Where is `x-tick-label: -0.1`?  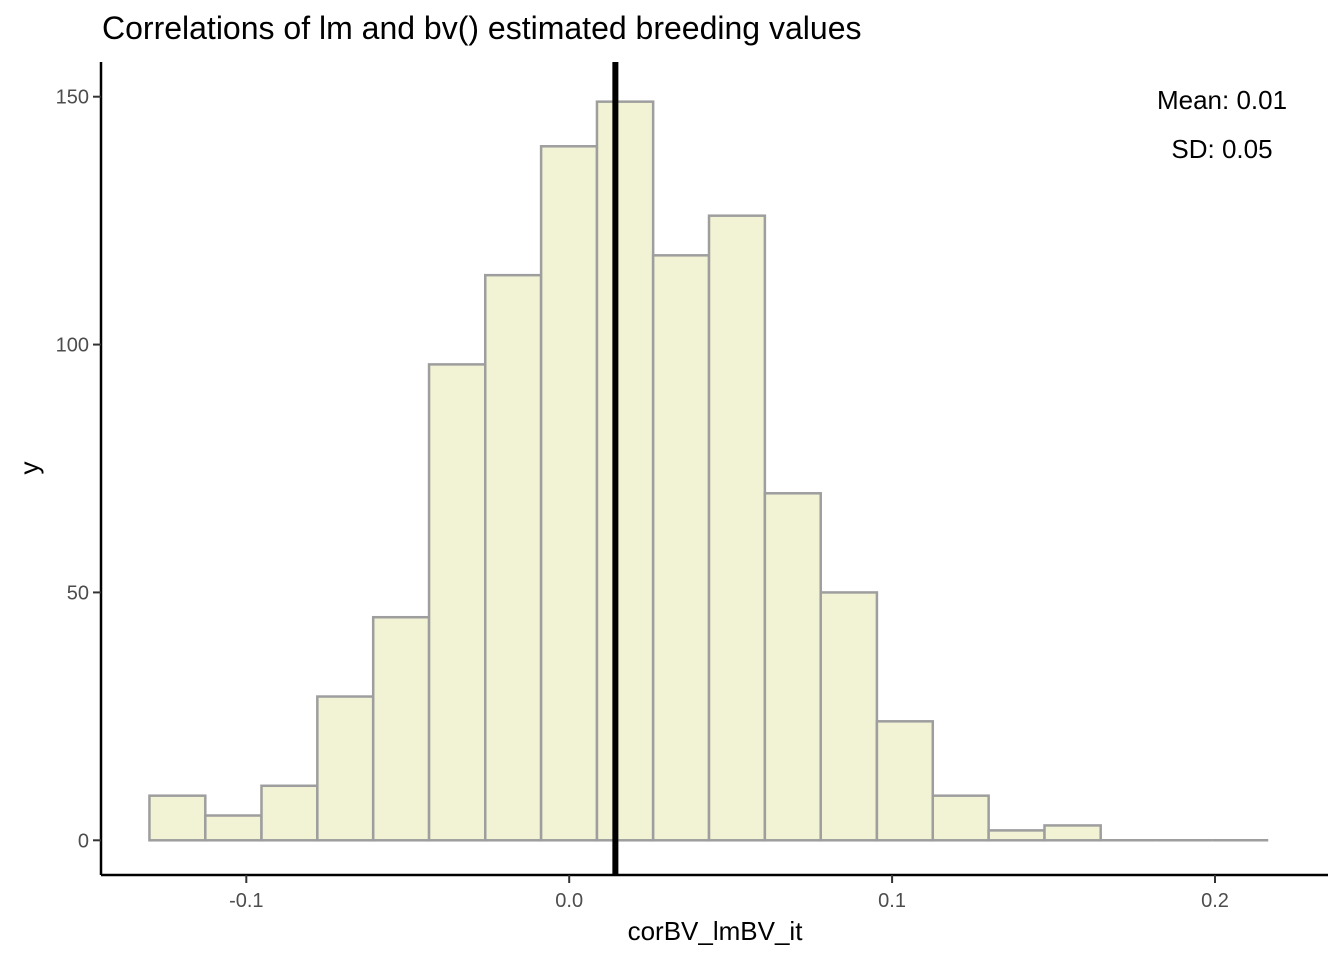 x-tick-label: -0.1 is located at coordinates (246, 901).